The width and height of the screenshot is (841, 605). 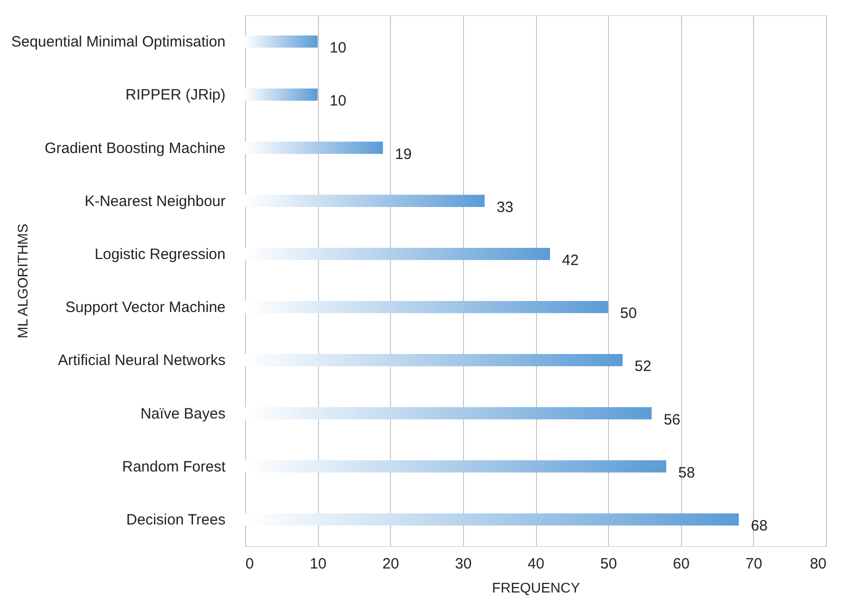 I want to click on y-axis-title: ML ALGORITHMS, so click(x=22, y=281).